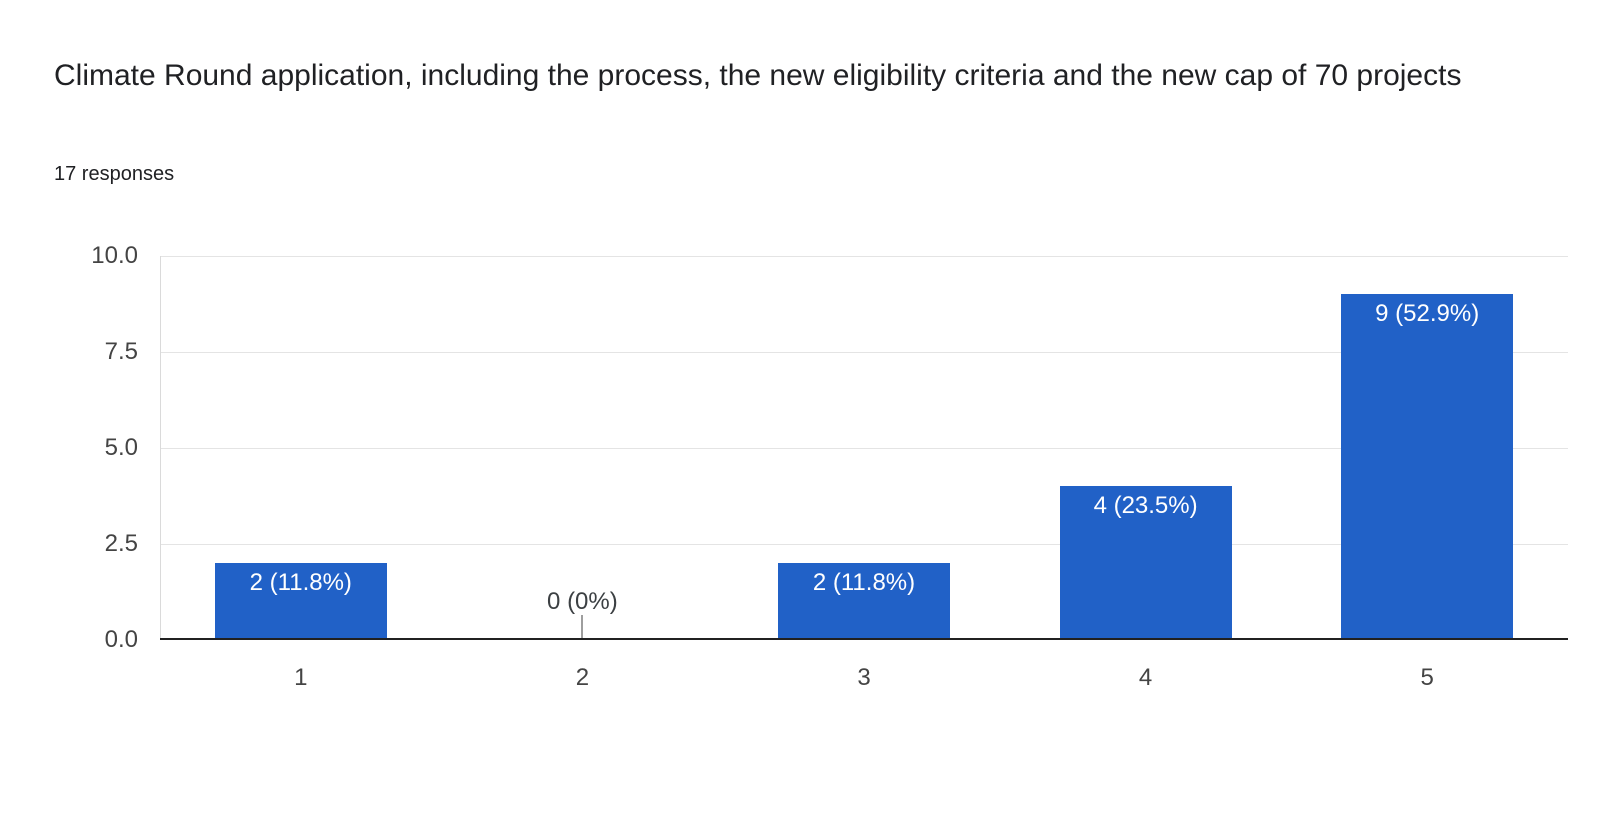 This screenshot has height=813, width=1600. Describe the element at coordinates (1427, 677) in the screenshot. I see `x-tick-label: 5` at that location.